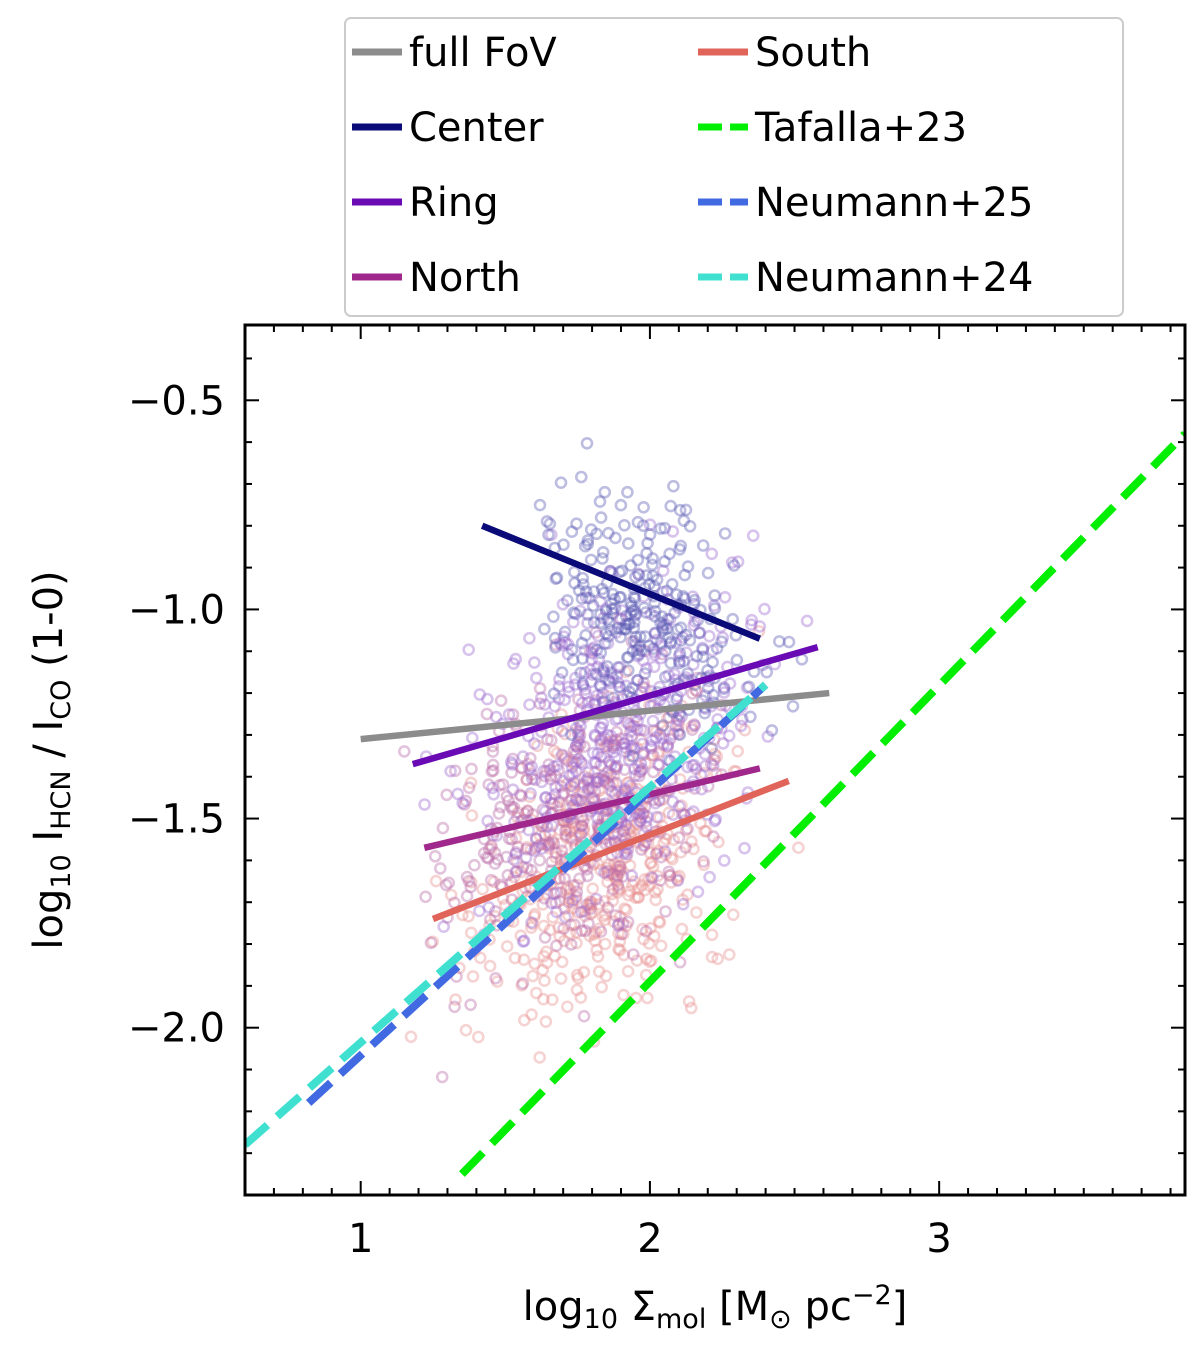  What do you see at coordinates (425, 203) in the screenshot?
I see `legend-entry: Ring` at bounding box center [425, 203].